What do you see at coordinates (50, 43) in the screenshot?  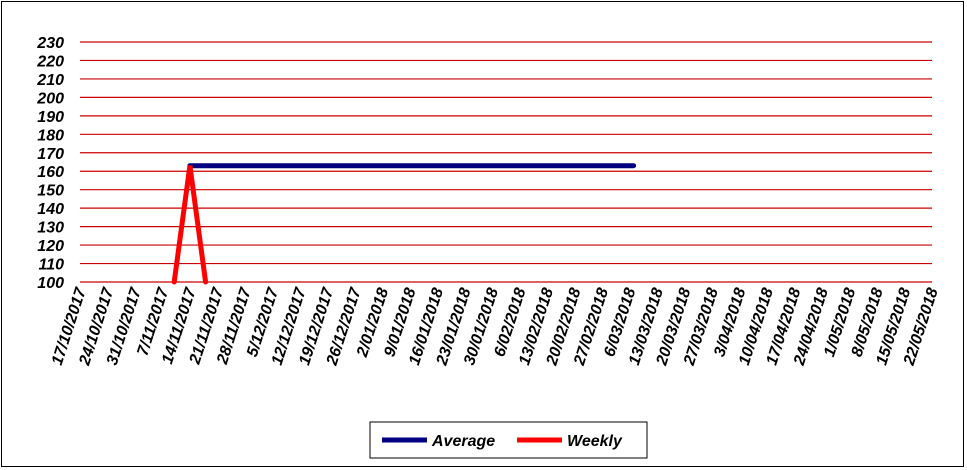 I see `y-tick-label: 230` at bounding box center [50, 43].